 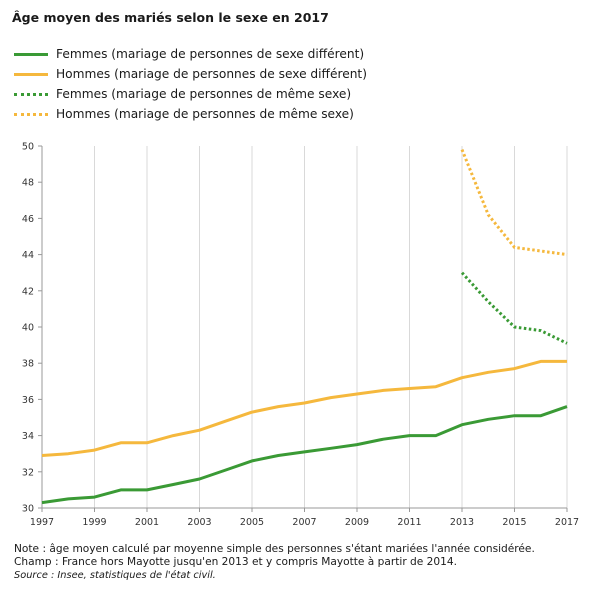 What do you see at coordinates (28, 364) in the screenshot?
I see `y-tick-label: 38` at bounding box center [28, 364].